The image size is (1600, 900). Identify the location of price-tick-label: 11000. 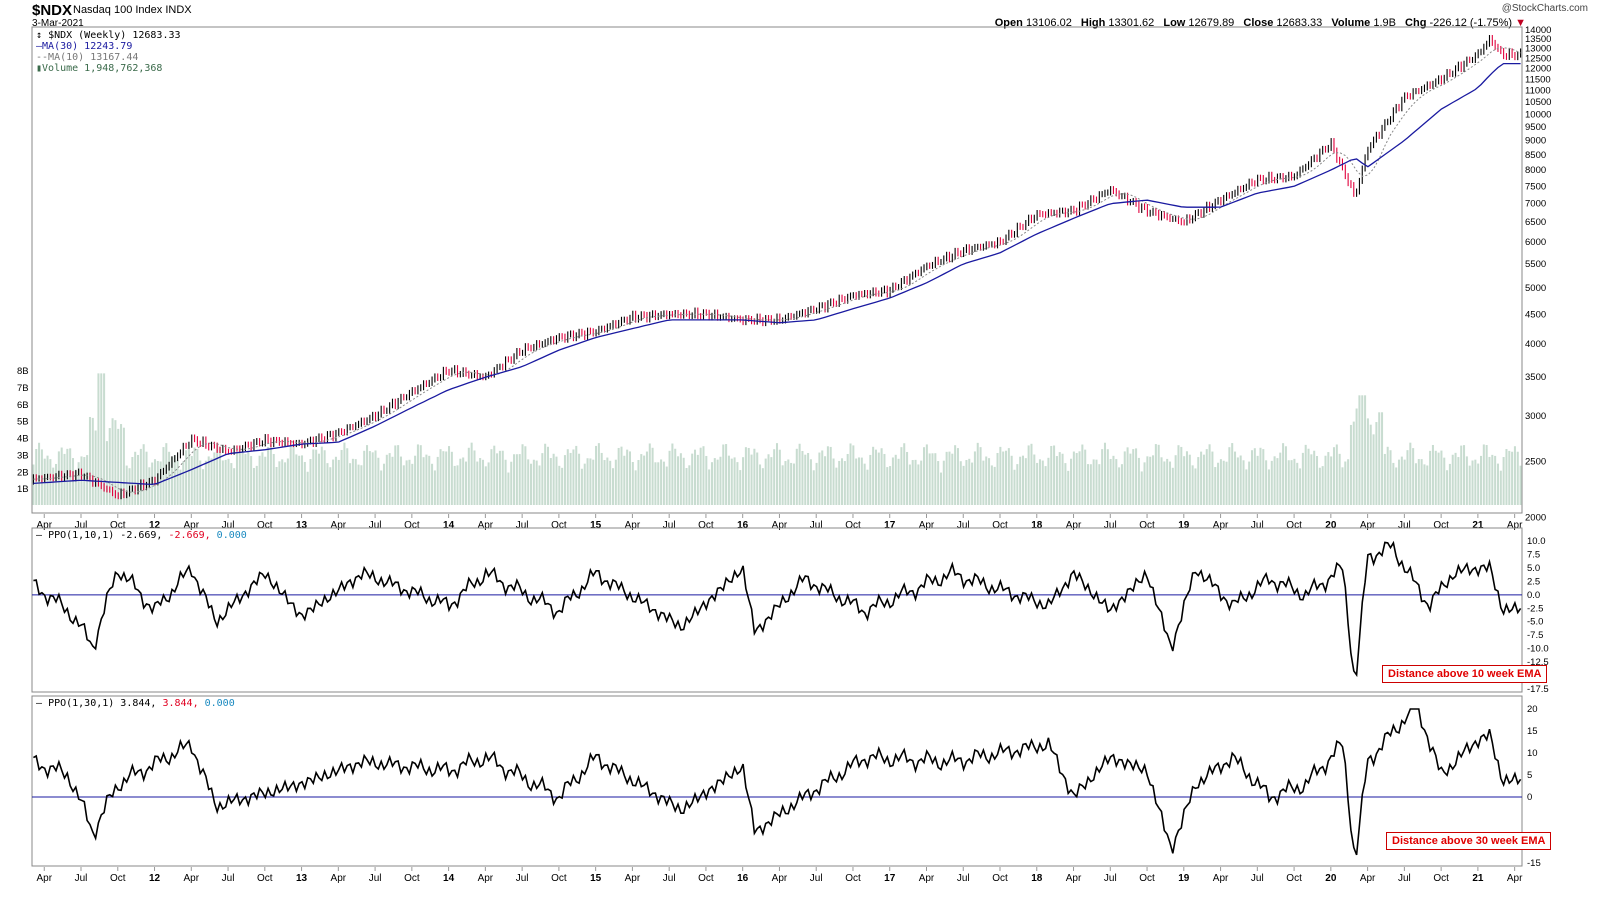
(1538, 90).